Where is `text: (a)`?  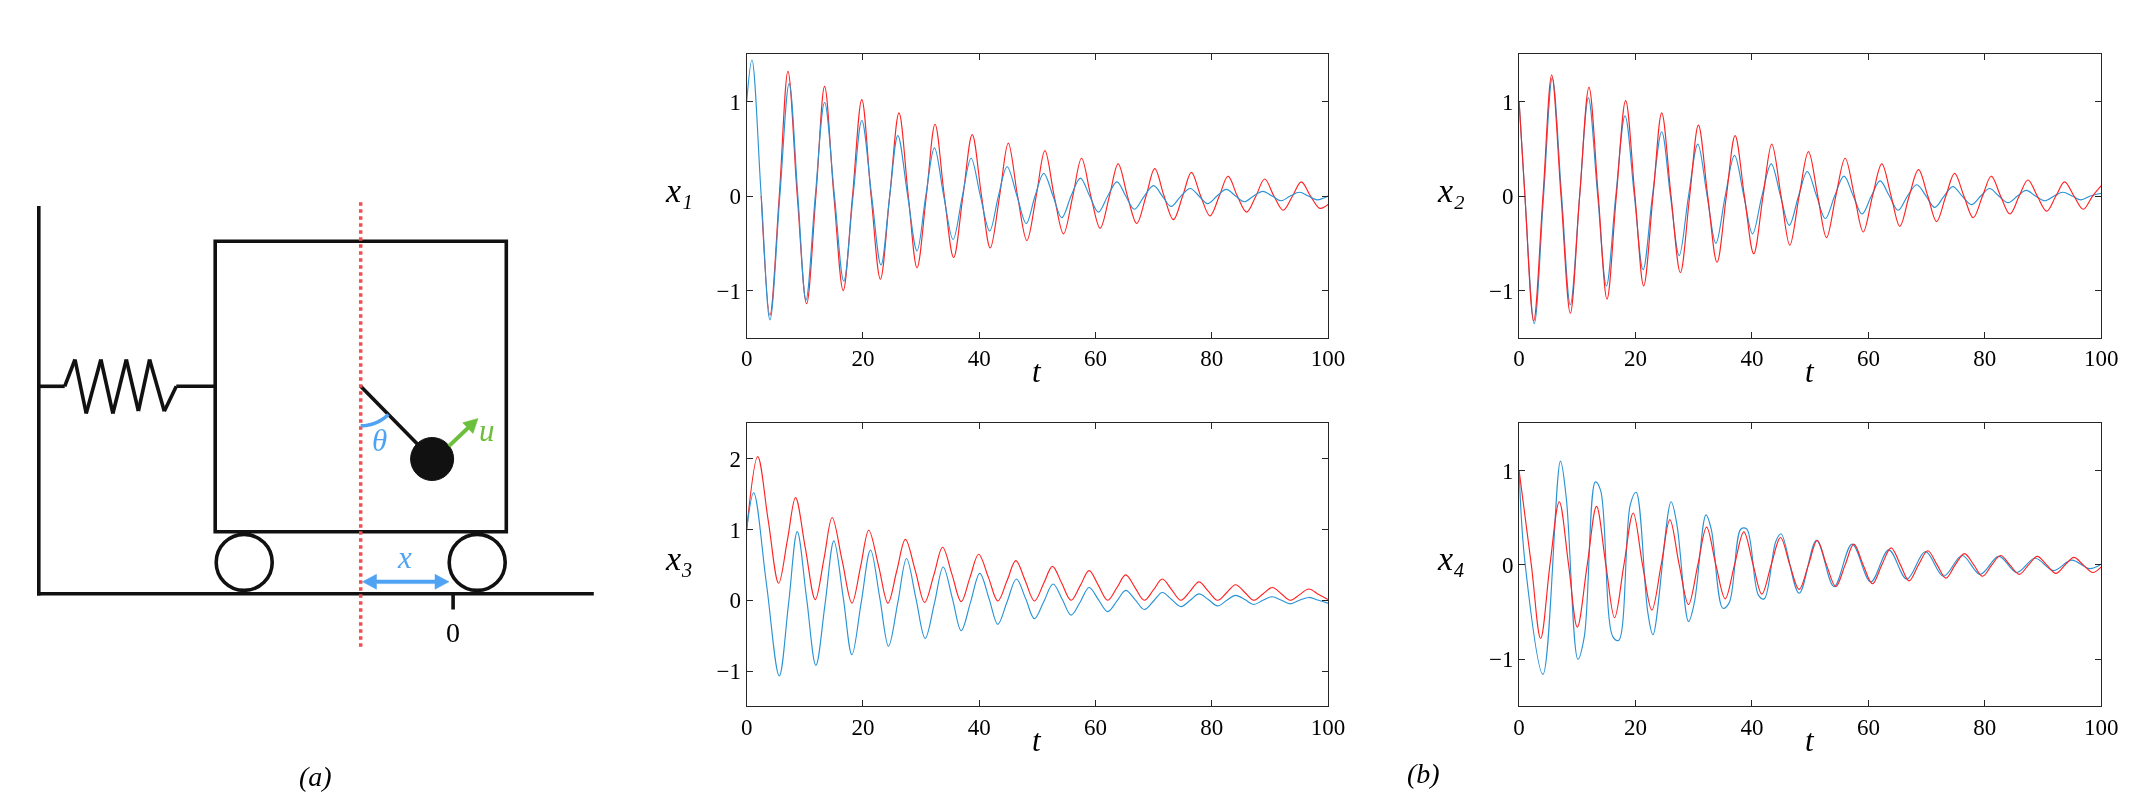
text: (a) is located at coordinates (315, 776).